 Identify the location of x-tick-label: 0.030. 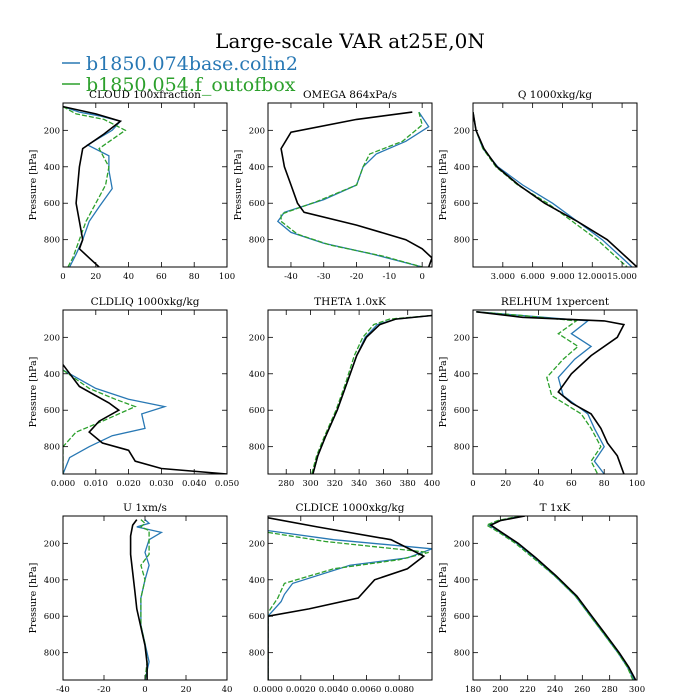
(161, 484).